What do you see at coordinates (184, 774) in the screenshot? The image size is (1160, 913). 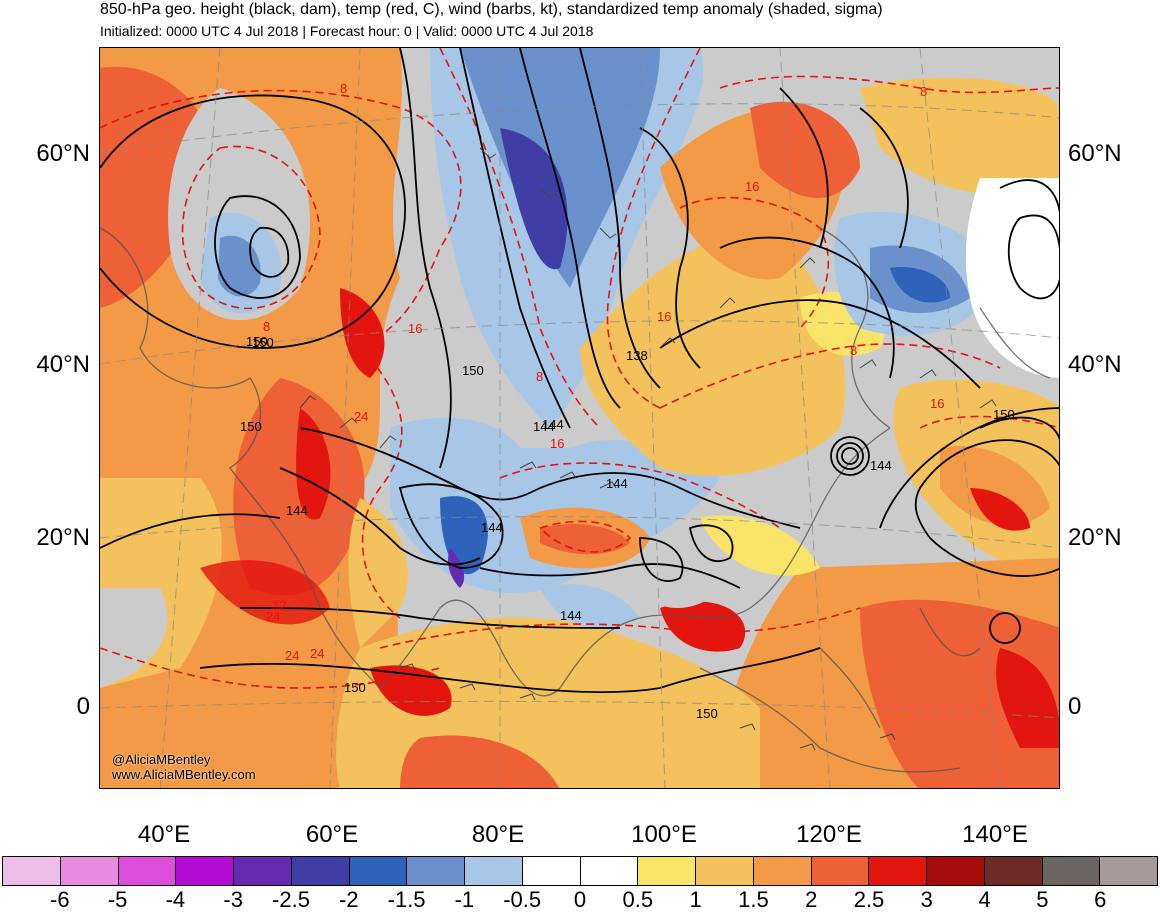 I see `credit-site: www.AliciaMBentley.com` at bounding box center [184, 774].